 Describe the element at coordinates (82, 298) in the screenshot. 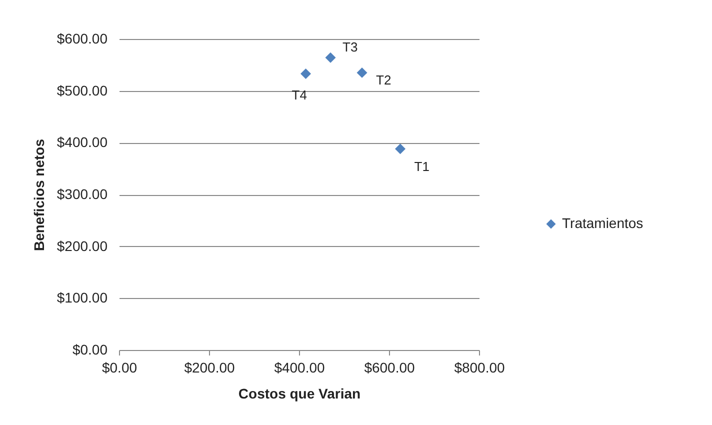

I see `y-tick-label: $100.00` at that location.